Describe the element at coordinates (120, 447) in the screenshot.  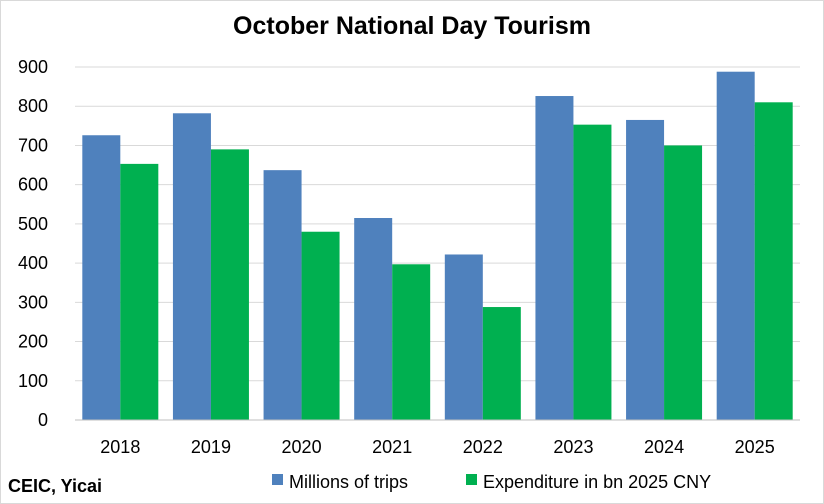
I see `x-tick-label: 2018` at that location.